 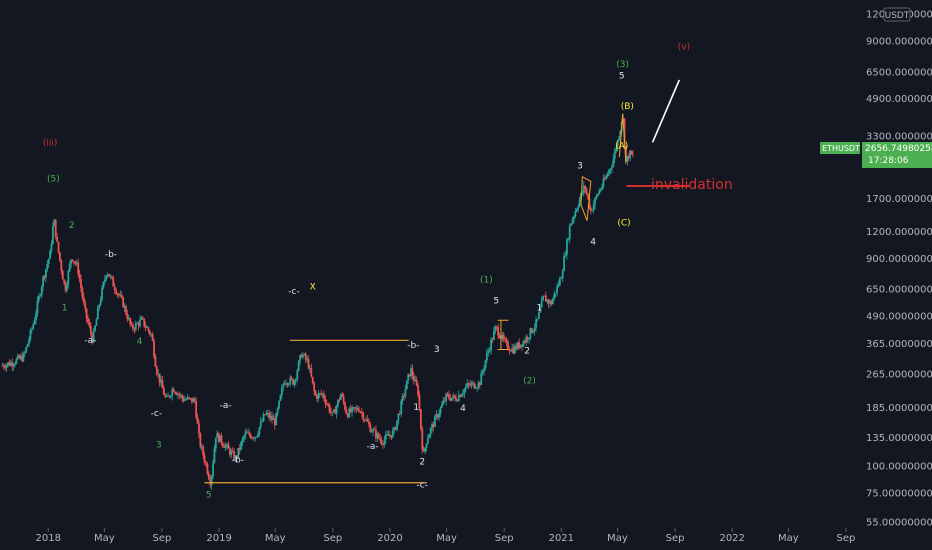 I want to click on price-tick-label: 100.00000000, so click(x=899, y=466).